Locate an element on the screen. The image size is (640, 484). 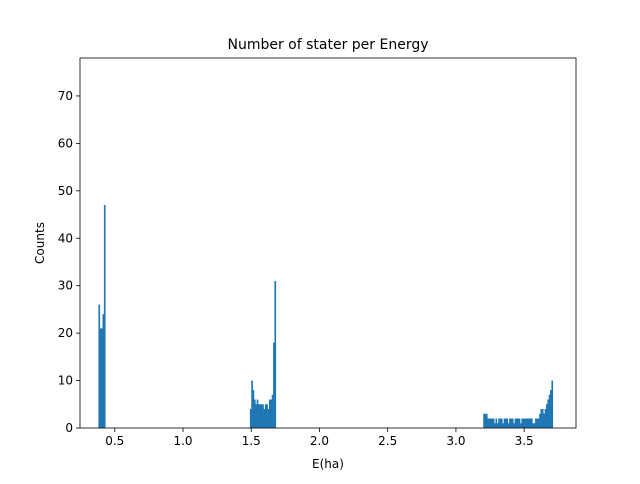
y-tick-label: 30 is located at coordinates (65, 286).